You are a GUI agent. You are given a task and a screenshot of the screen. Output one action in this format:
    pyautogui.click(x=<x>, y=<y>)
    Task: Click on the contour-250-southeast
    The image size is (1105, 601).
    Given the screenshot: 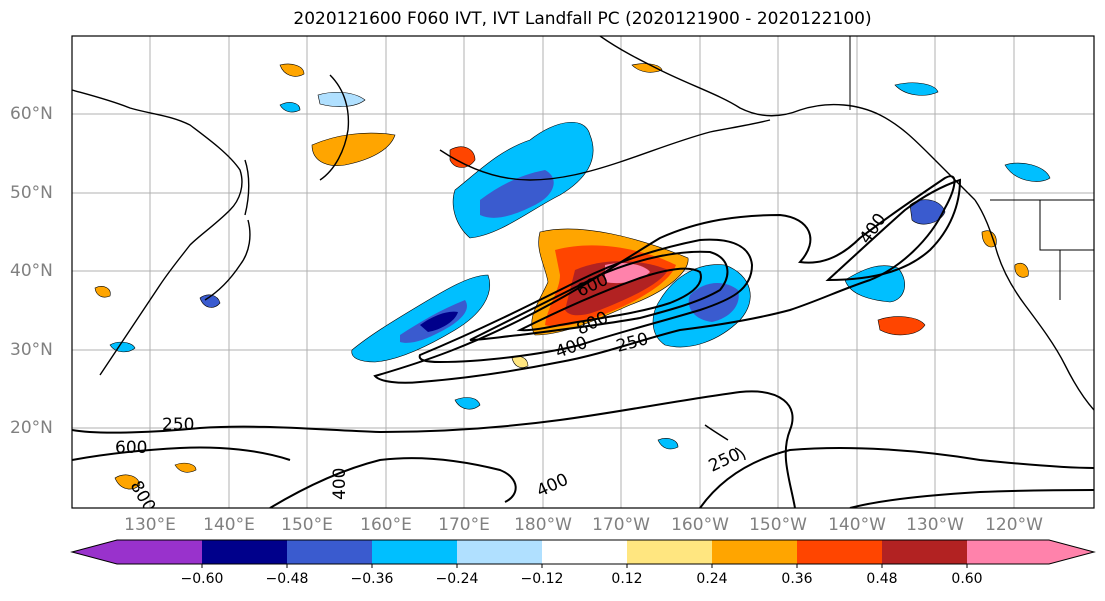 What is the action you would take?
    pyautogui.click(x=896, y=477)
    